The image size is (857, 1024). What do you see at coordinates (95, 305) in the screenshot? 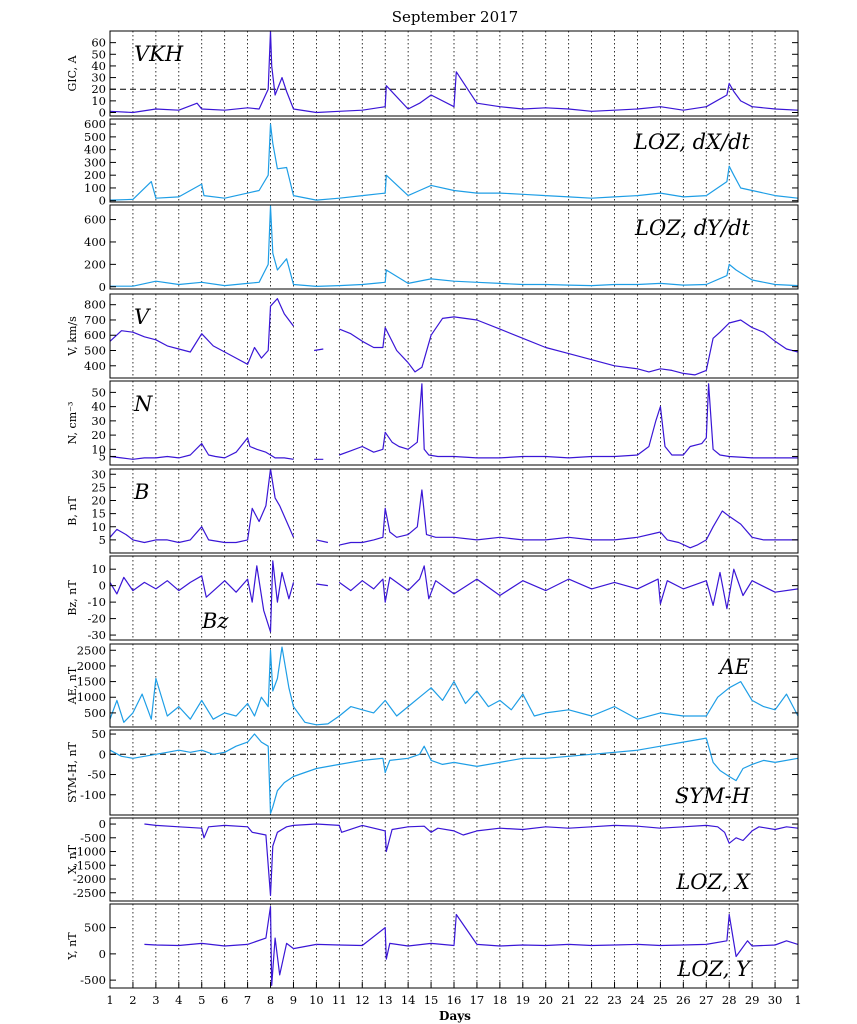
I see `y-tick-label: 800` at bounding box center [95, 305].